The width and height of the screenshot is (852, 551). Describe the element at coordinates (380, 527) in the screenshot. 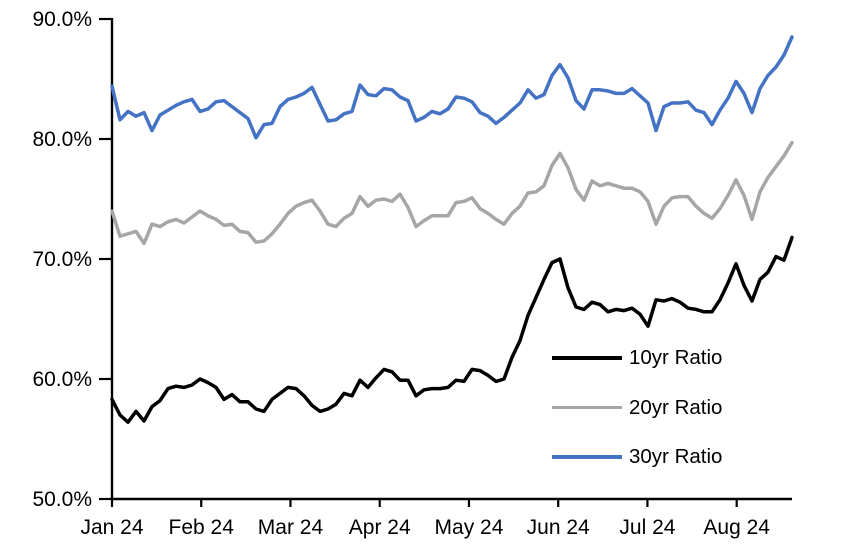

I see `x-tick-label: Apr 24` at that location.